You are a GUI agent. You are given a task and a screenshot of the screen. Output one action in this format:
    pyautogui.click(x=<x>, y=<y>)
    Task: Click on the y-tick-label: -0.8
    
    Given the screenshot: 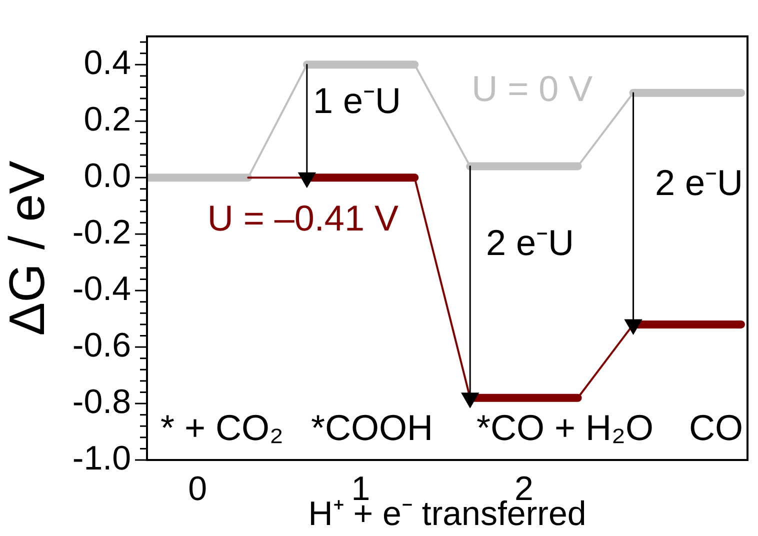 What is the action you would take?
    pyautogui.click(x=101, y=401)
    